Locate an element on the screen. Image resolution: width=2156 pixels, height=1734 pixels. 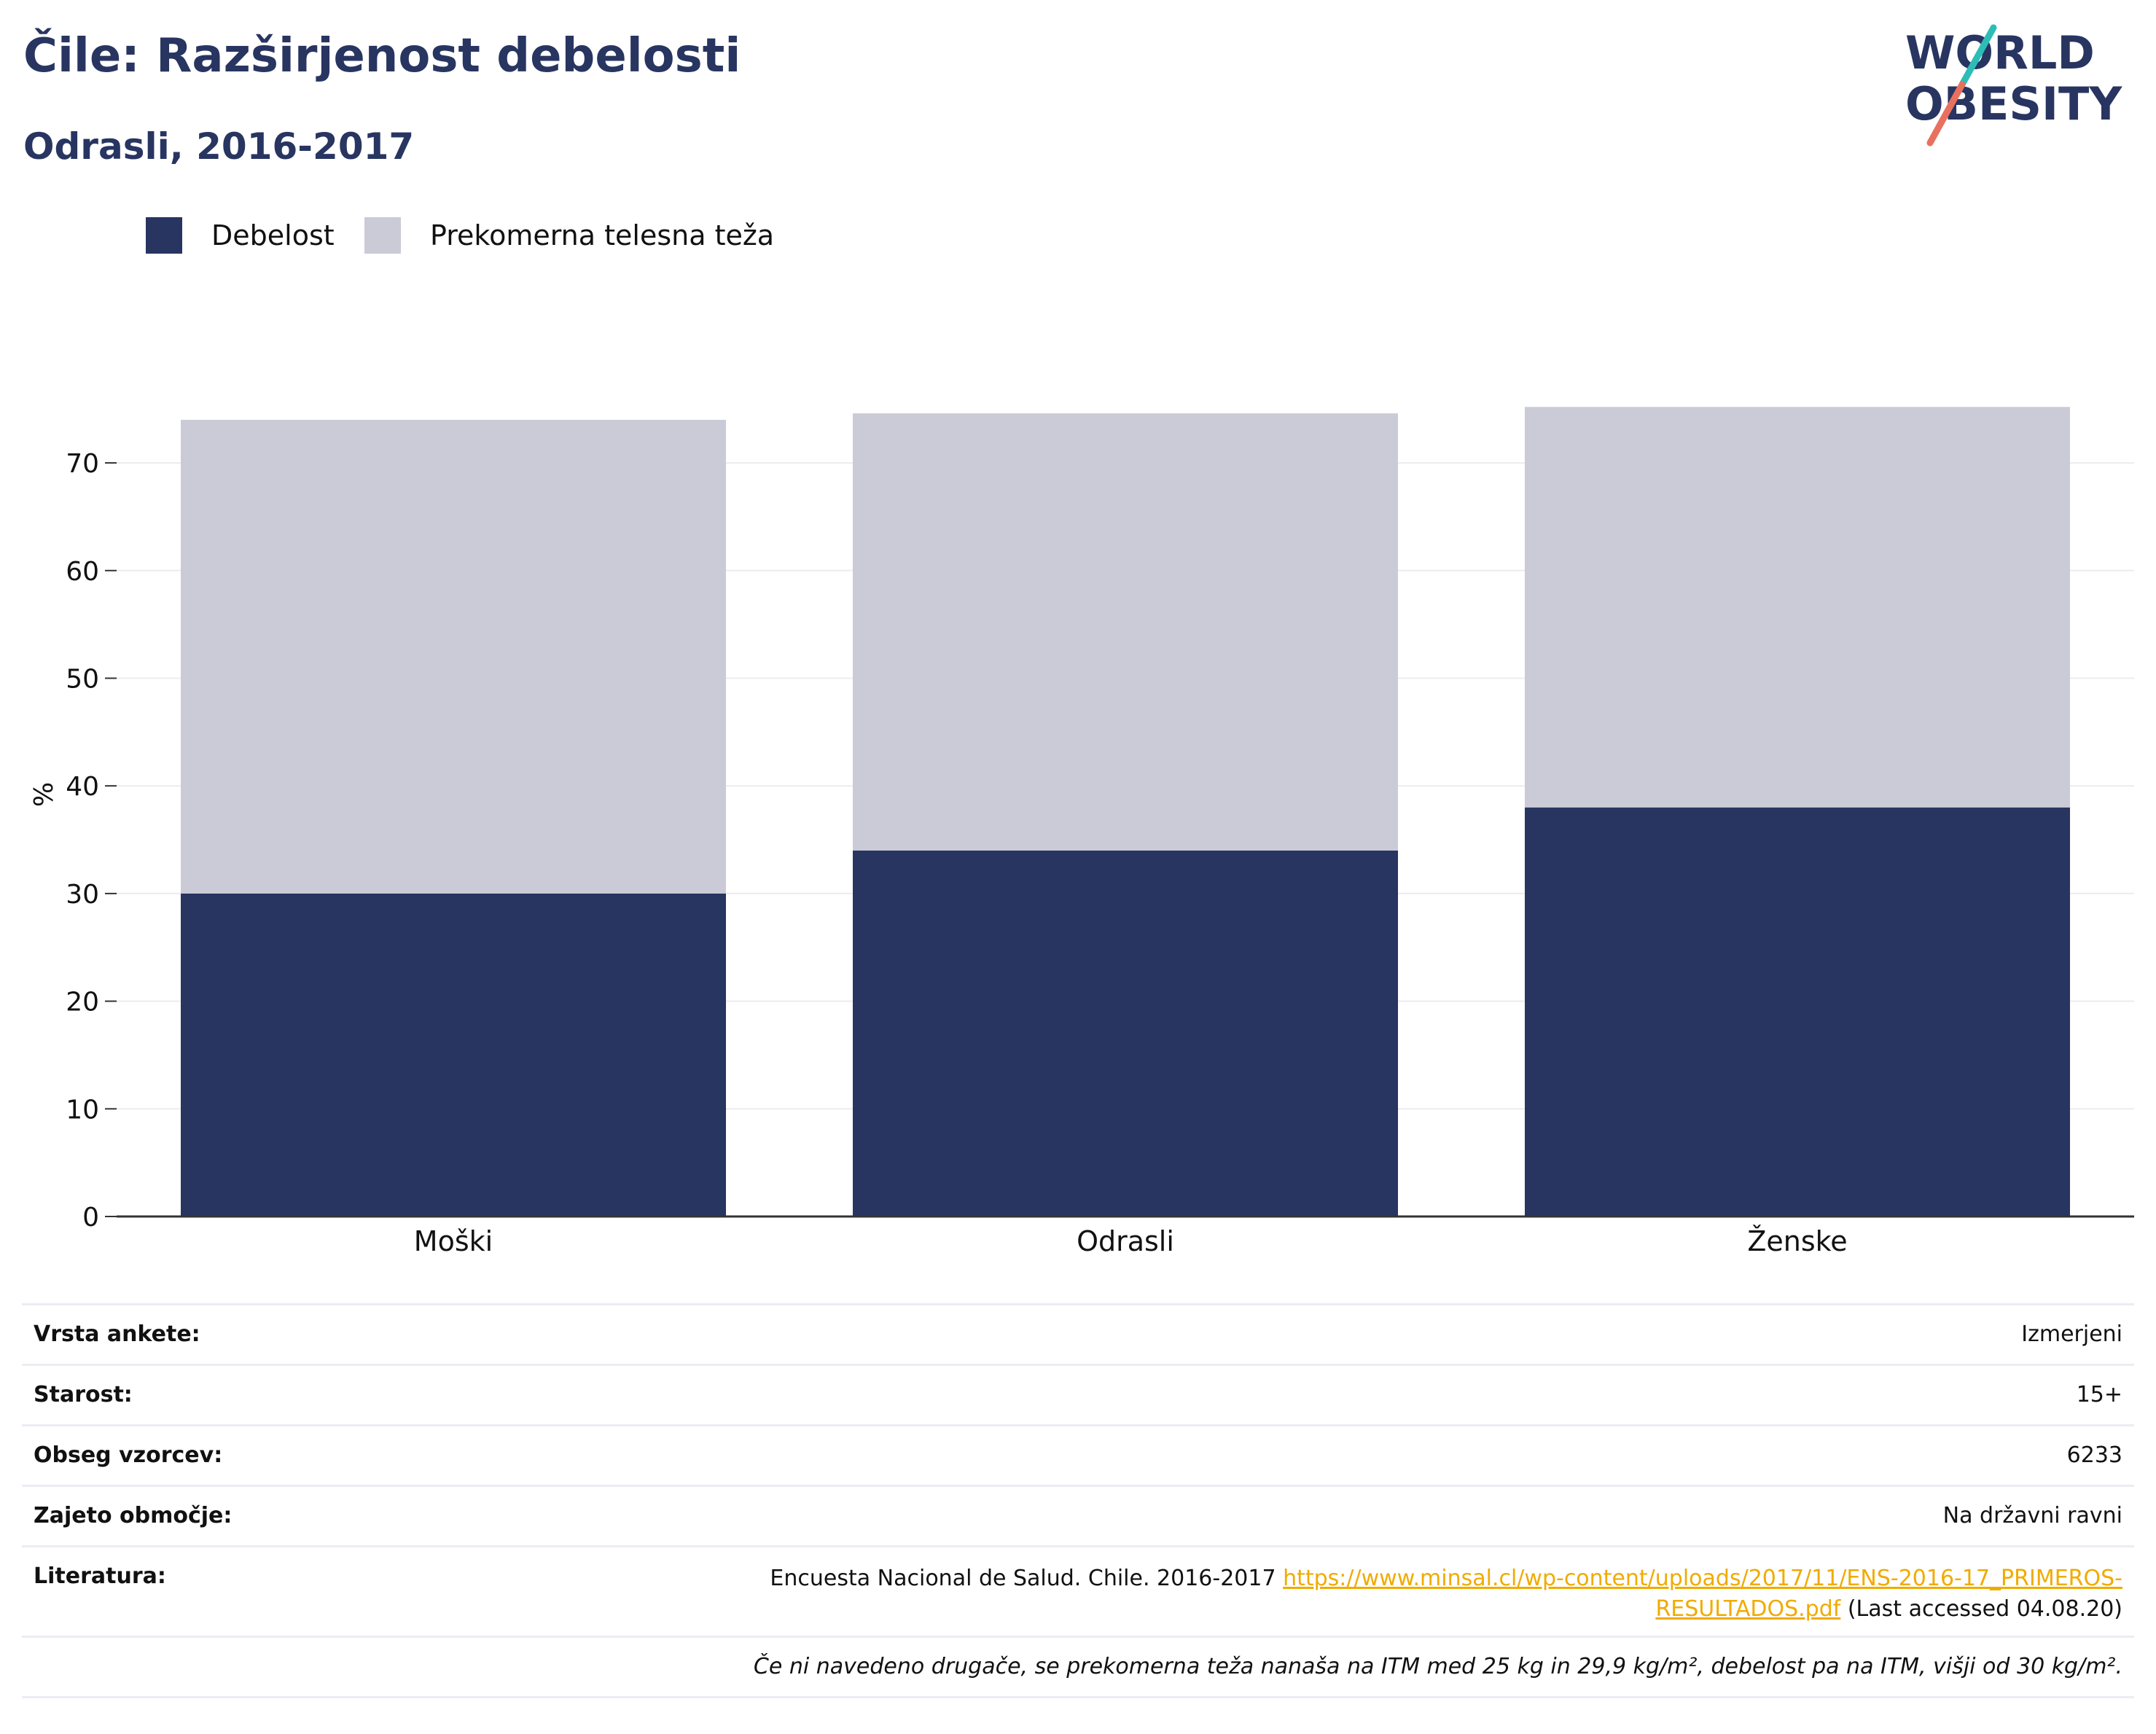
legend-swatch-obesity is located at coordinates (164, 235).